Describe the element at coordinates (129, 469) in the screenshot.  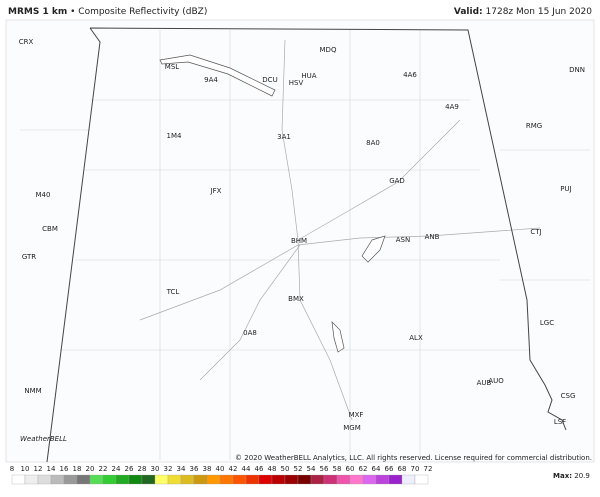
I see `colorbar-tick-label: 26` at that location.